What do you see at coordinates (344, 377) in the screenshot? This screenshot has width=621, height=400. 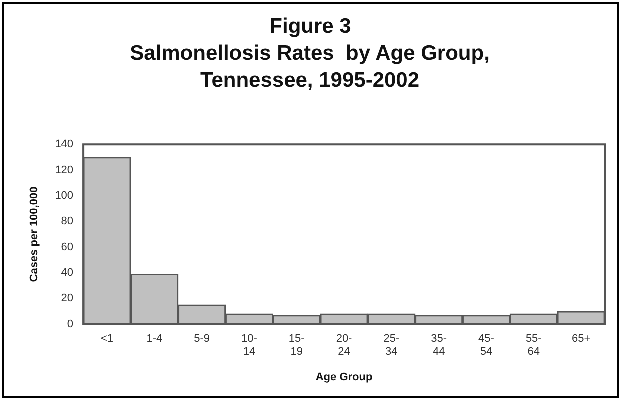 I see `x-axis-title: Age Group` at bounding box center [344, 377].